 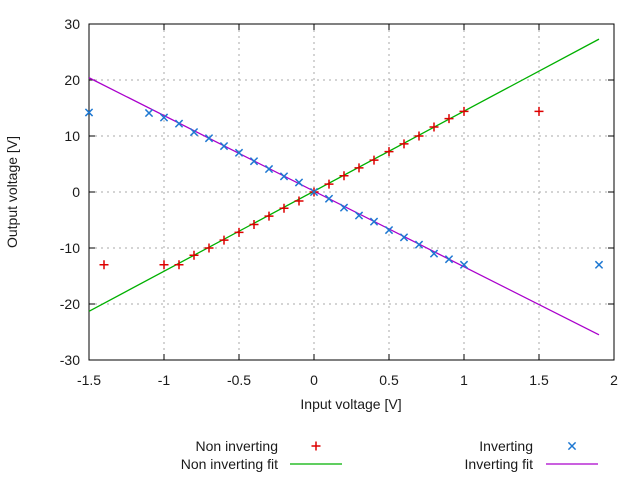 I want to click on legend-marker-non-inverting, so click(x=316, y=446).